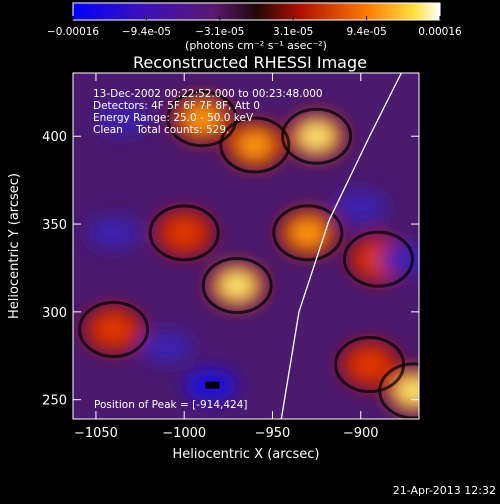 The width and height of the screenshot is (500, 504). Describe the element at coordinates (256, 11) in the screenshot. I see `colorbar` at that location.